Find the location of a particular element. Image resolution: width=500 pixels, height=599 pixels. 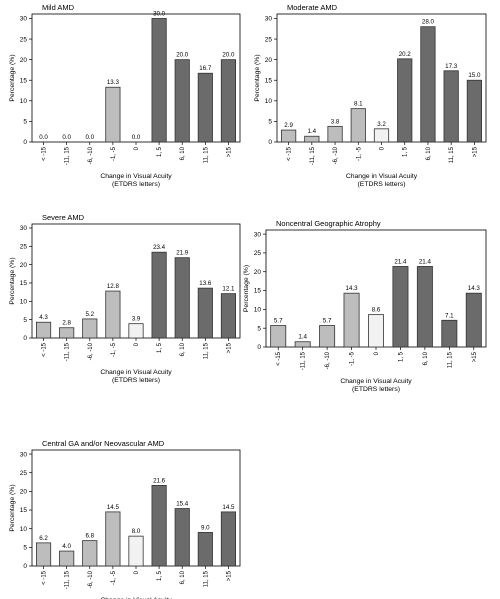

data-label: 15.4 is located at coordinates (182, 504).